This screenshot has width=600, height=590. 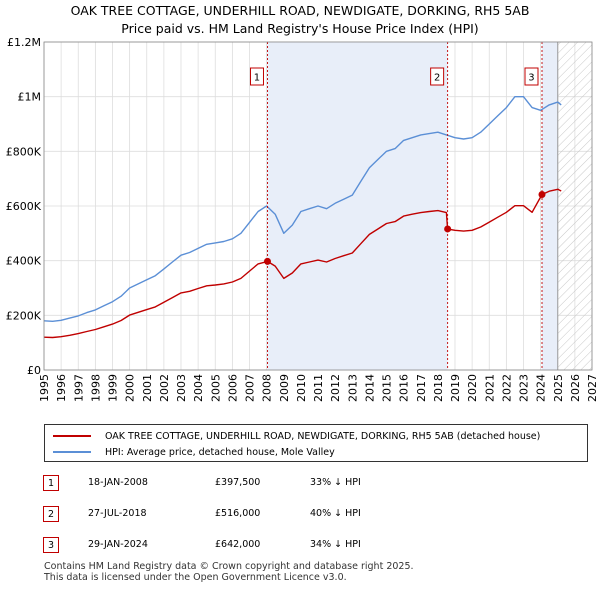 I want to click on y-tick-label: £200K, so click(x=24, y=315).